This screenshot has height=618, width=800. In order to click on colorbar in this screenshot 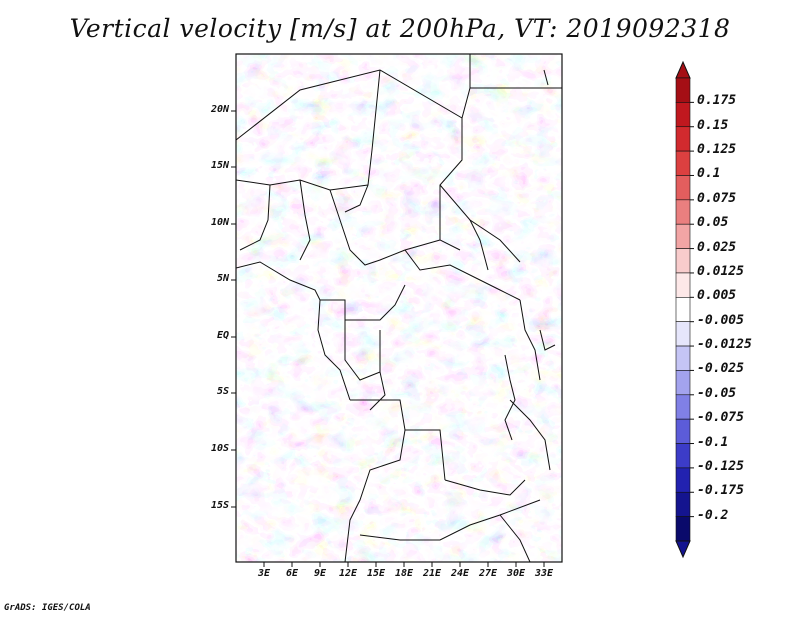, I will do `click(684, 309)`.